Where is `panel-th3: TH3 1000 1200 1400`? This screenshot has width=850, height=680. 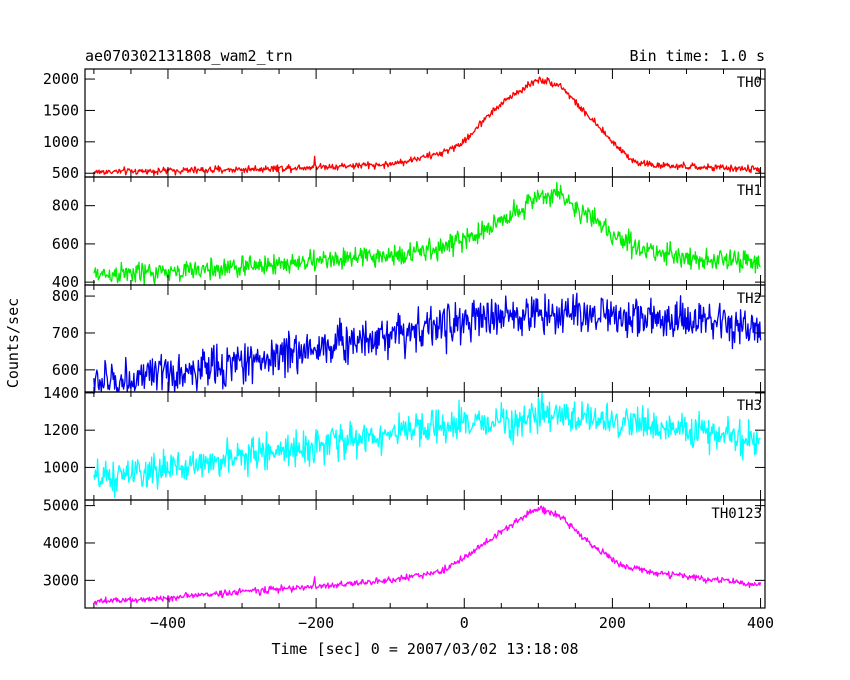
panel-th3: TH3 1000 1200 1400 is located at coordinates (404, 442).